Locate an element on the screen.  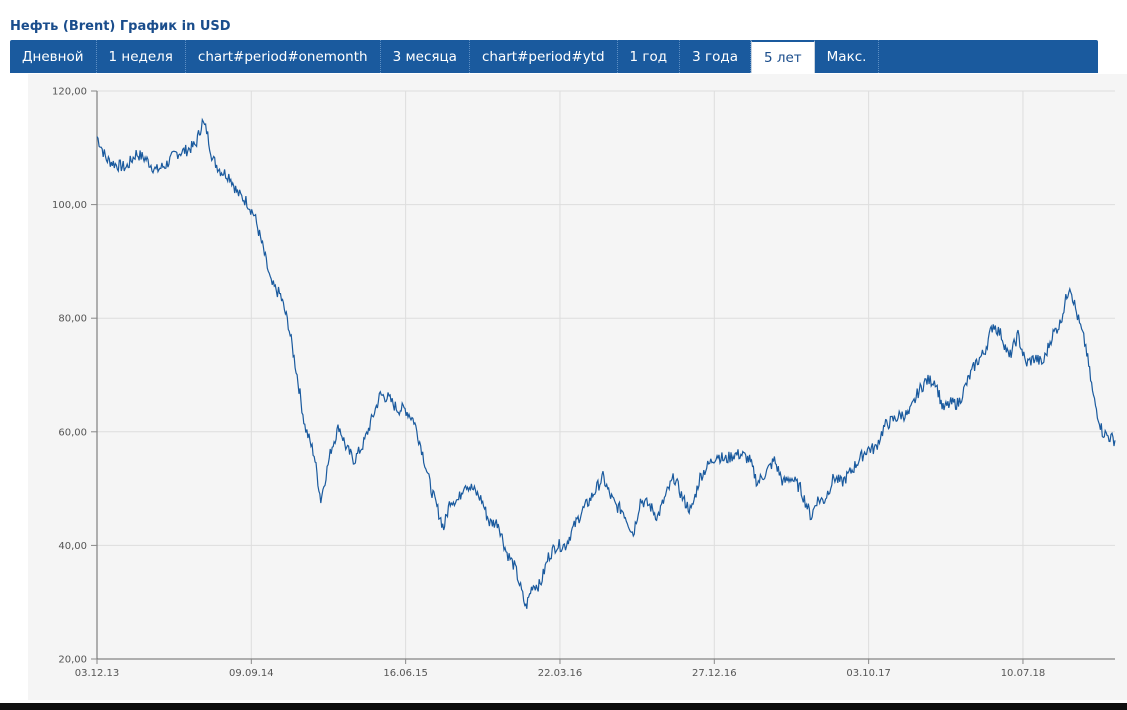
tab-5-years: 5 лет is located at coordinates (782, 56).